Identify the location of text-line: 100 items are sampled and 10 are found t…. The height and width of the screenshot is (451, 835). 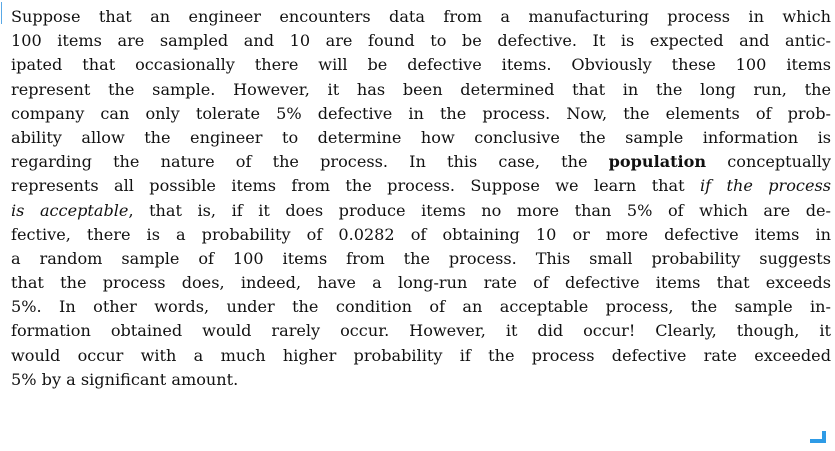
(421, 41).